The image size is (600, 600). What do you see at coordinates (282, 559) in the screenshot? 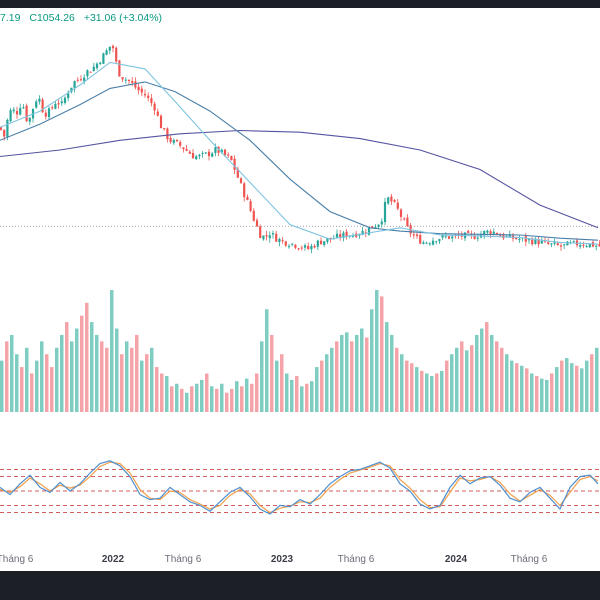
I see `x-tick-label: 2023` at bounding box center [282, 559].